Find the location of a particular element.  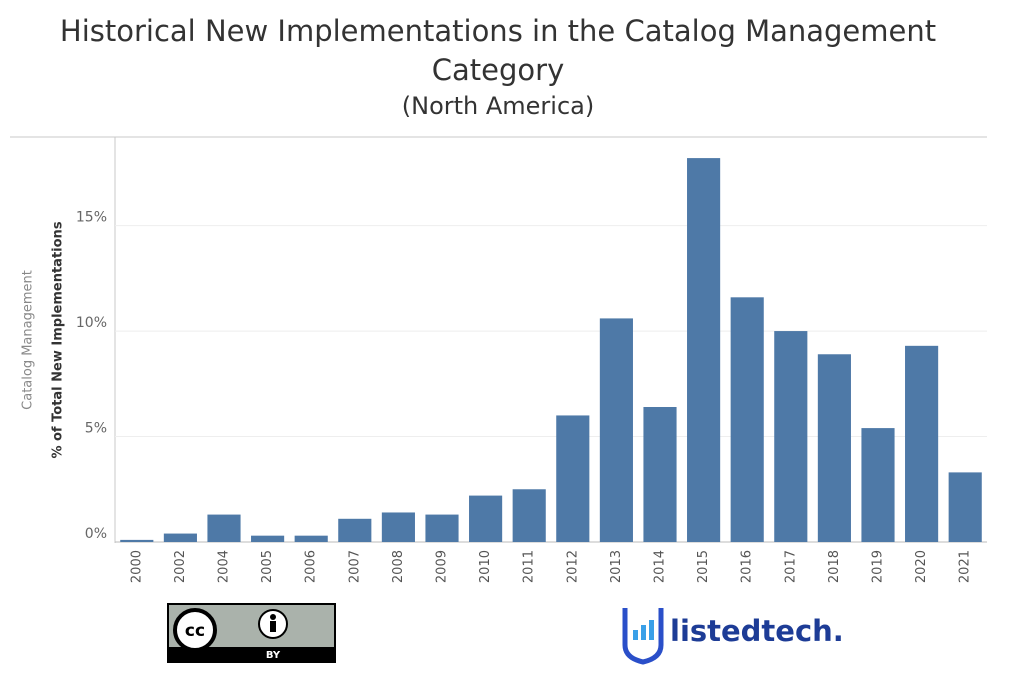

x-tick-label: 2013 is located at coordinates (616, 566).